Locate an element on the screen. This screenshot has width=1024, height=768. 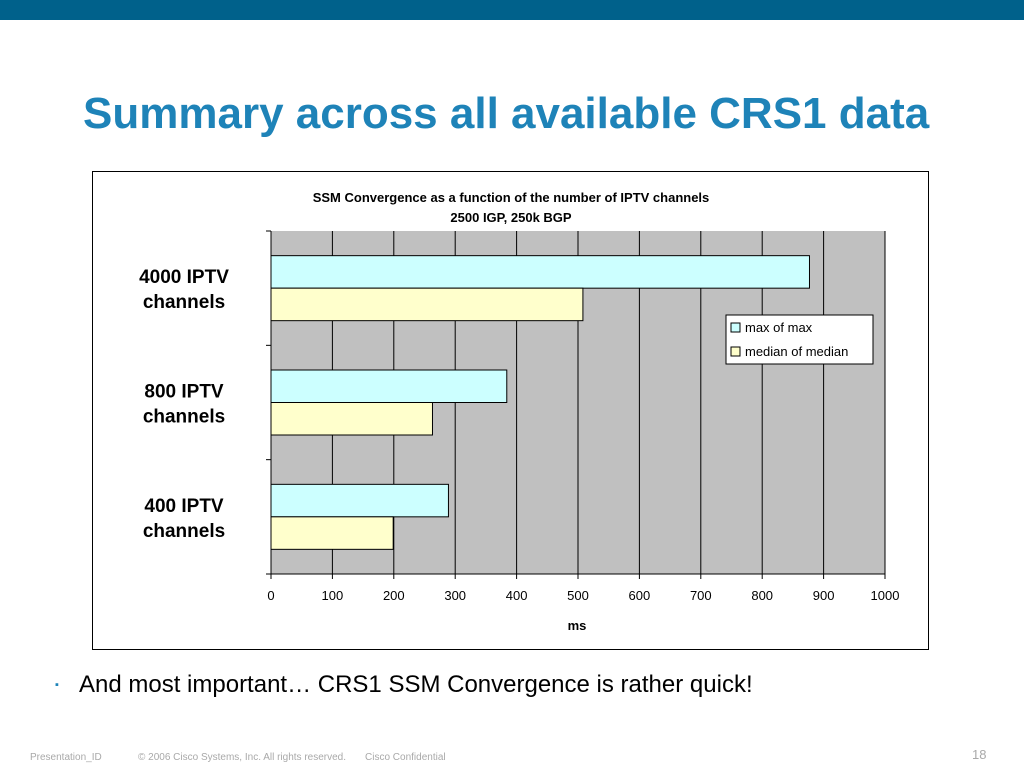
x-tick-label: 200 is located at coordinates (394, 595).